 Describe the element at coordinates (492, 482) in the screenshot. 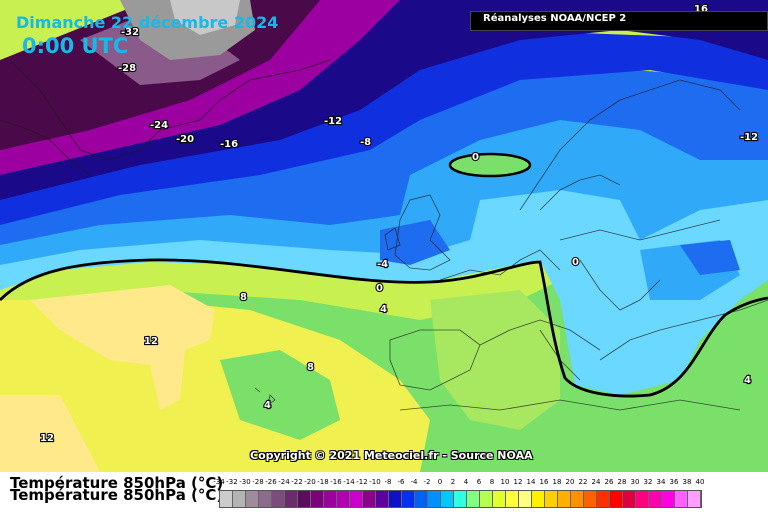

I see `scale-tick-label: 8` at that location.